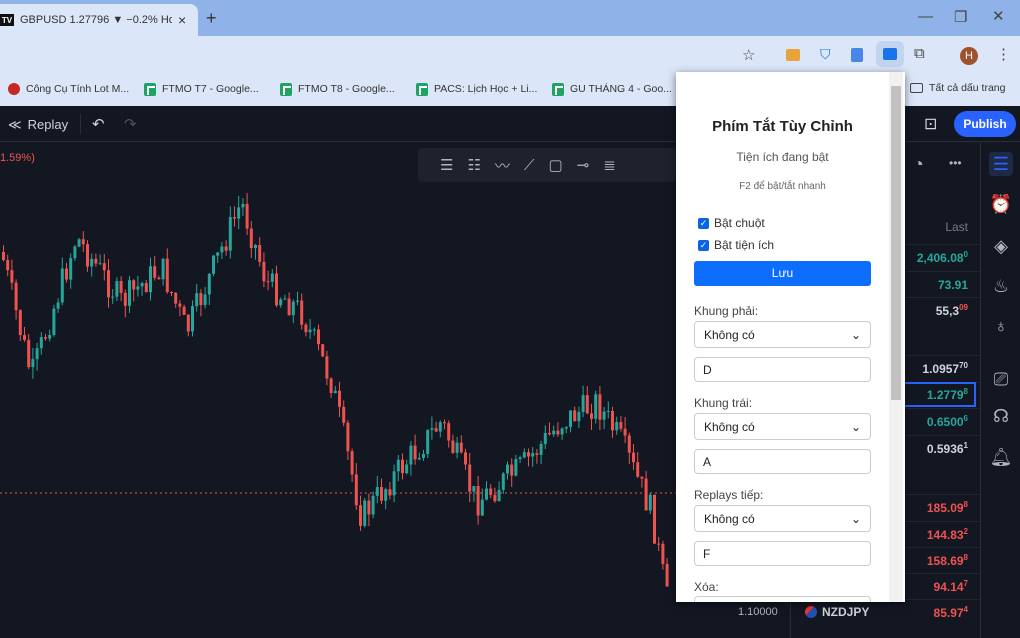  Describe the element at coordinates (555, 165) in the screenshot. I see `rectangle-tool-icon: ▢` at that location.